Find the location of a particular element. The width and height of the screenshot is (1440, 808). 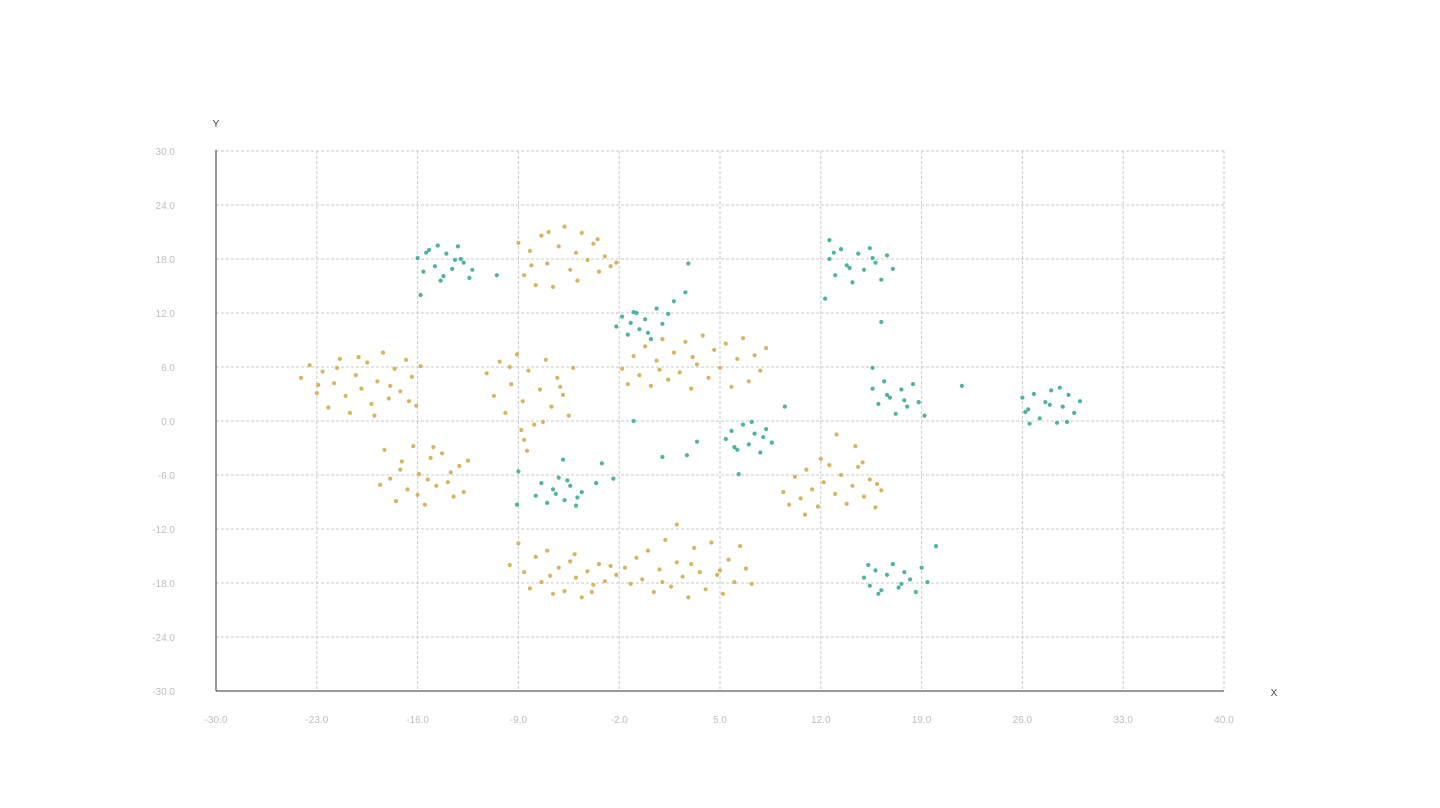

y-tick-label: 6.0 is located at coordinates (168, 368).